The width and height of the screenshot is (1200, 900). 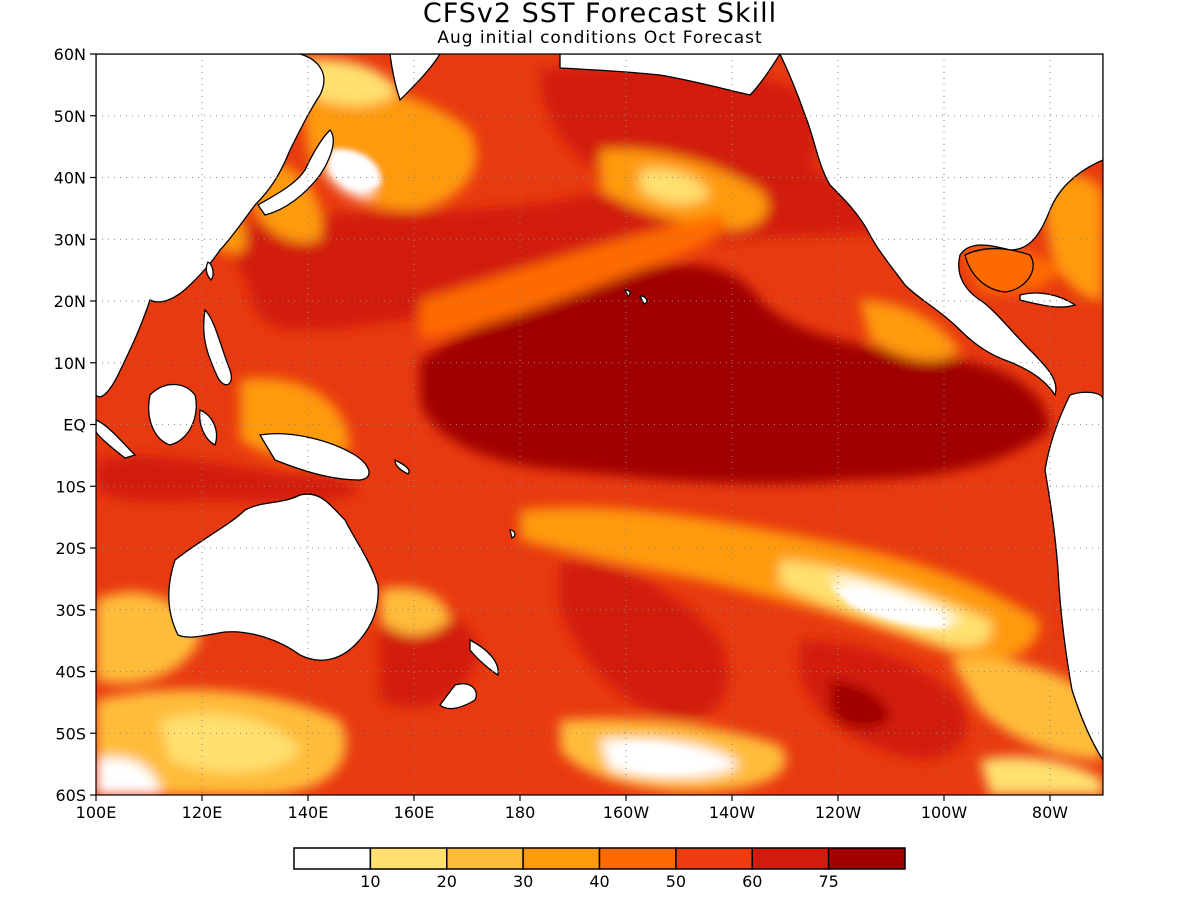 I want to click on colorbar-label: 40, so click(x=599, y=881).